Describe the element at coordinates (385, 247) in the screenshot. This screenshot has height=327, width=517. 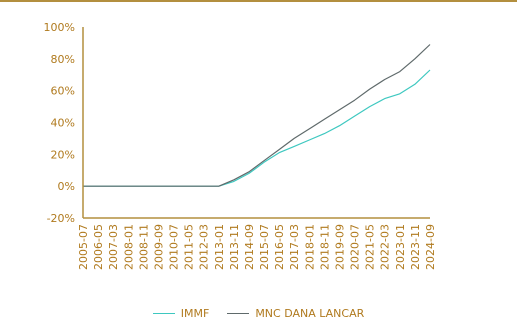
I see `x-tick-label: 2022-03` at that location.